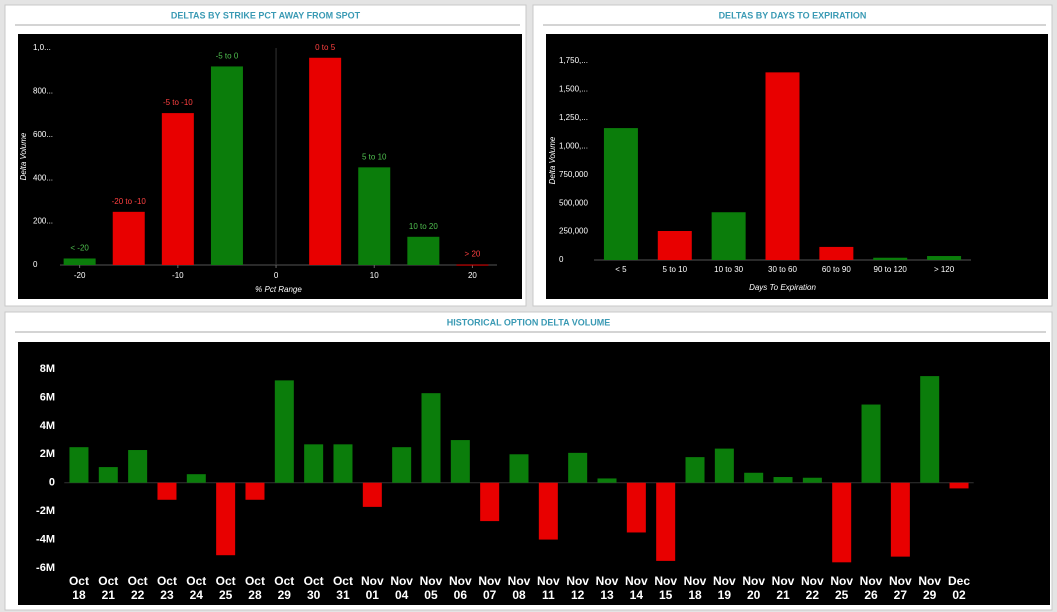 The height and width of the screenshot is (612, 1057). What do you see at coordinates (342, 588) in the screenshot?
I see `x-tick-label: Oct 31` at bounding box center [342, 588].